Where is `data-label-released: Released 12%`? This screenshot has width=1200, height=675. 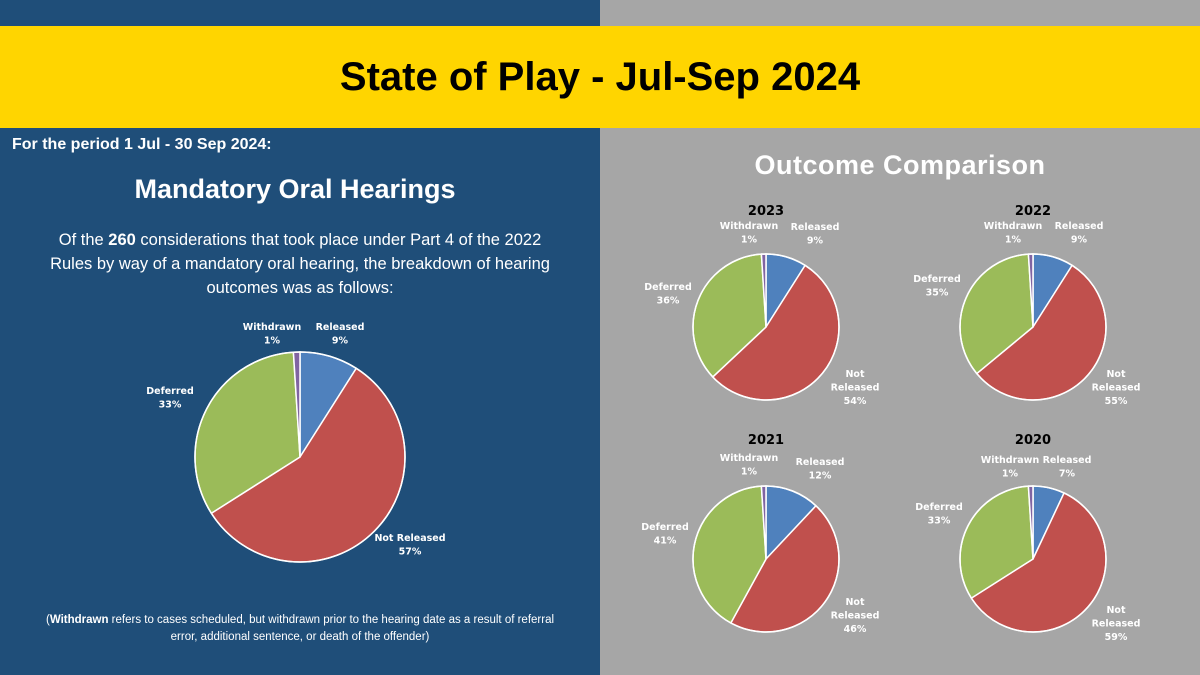 data-label-released: Released 12% is located at coordinates (820, 469).